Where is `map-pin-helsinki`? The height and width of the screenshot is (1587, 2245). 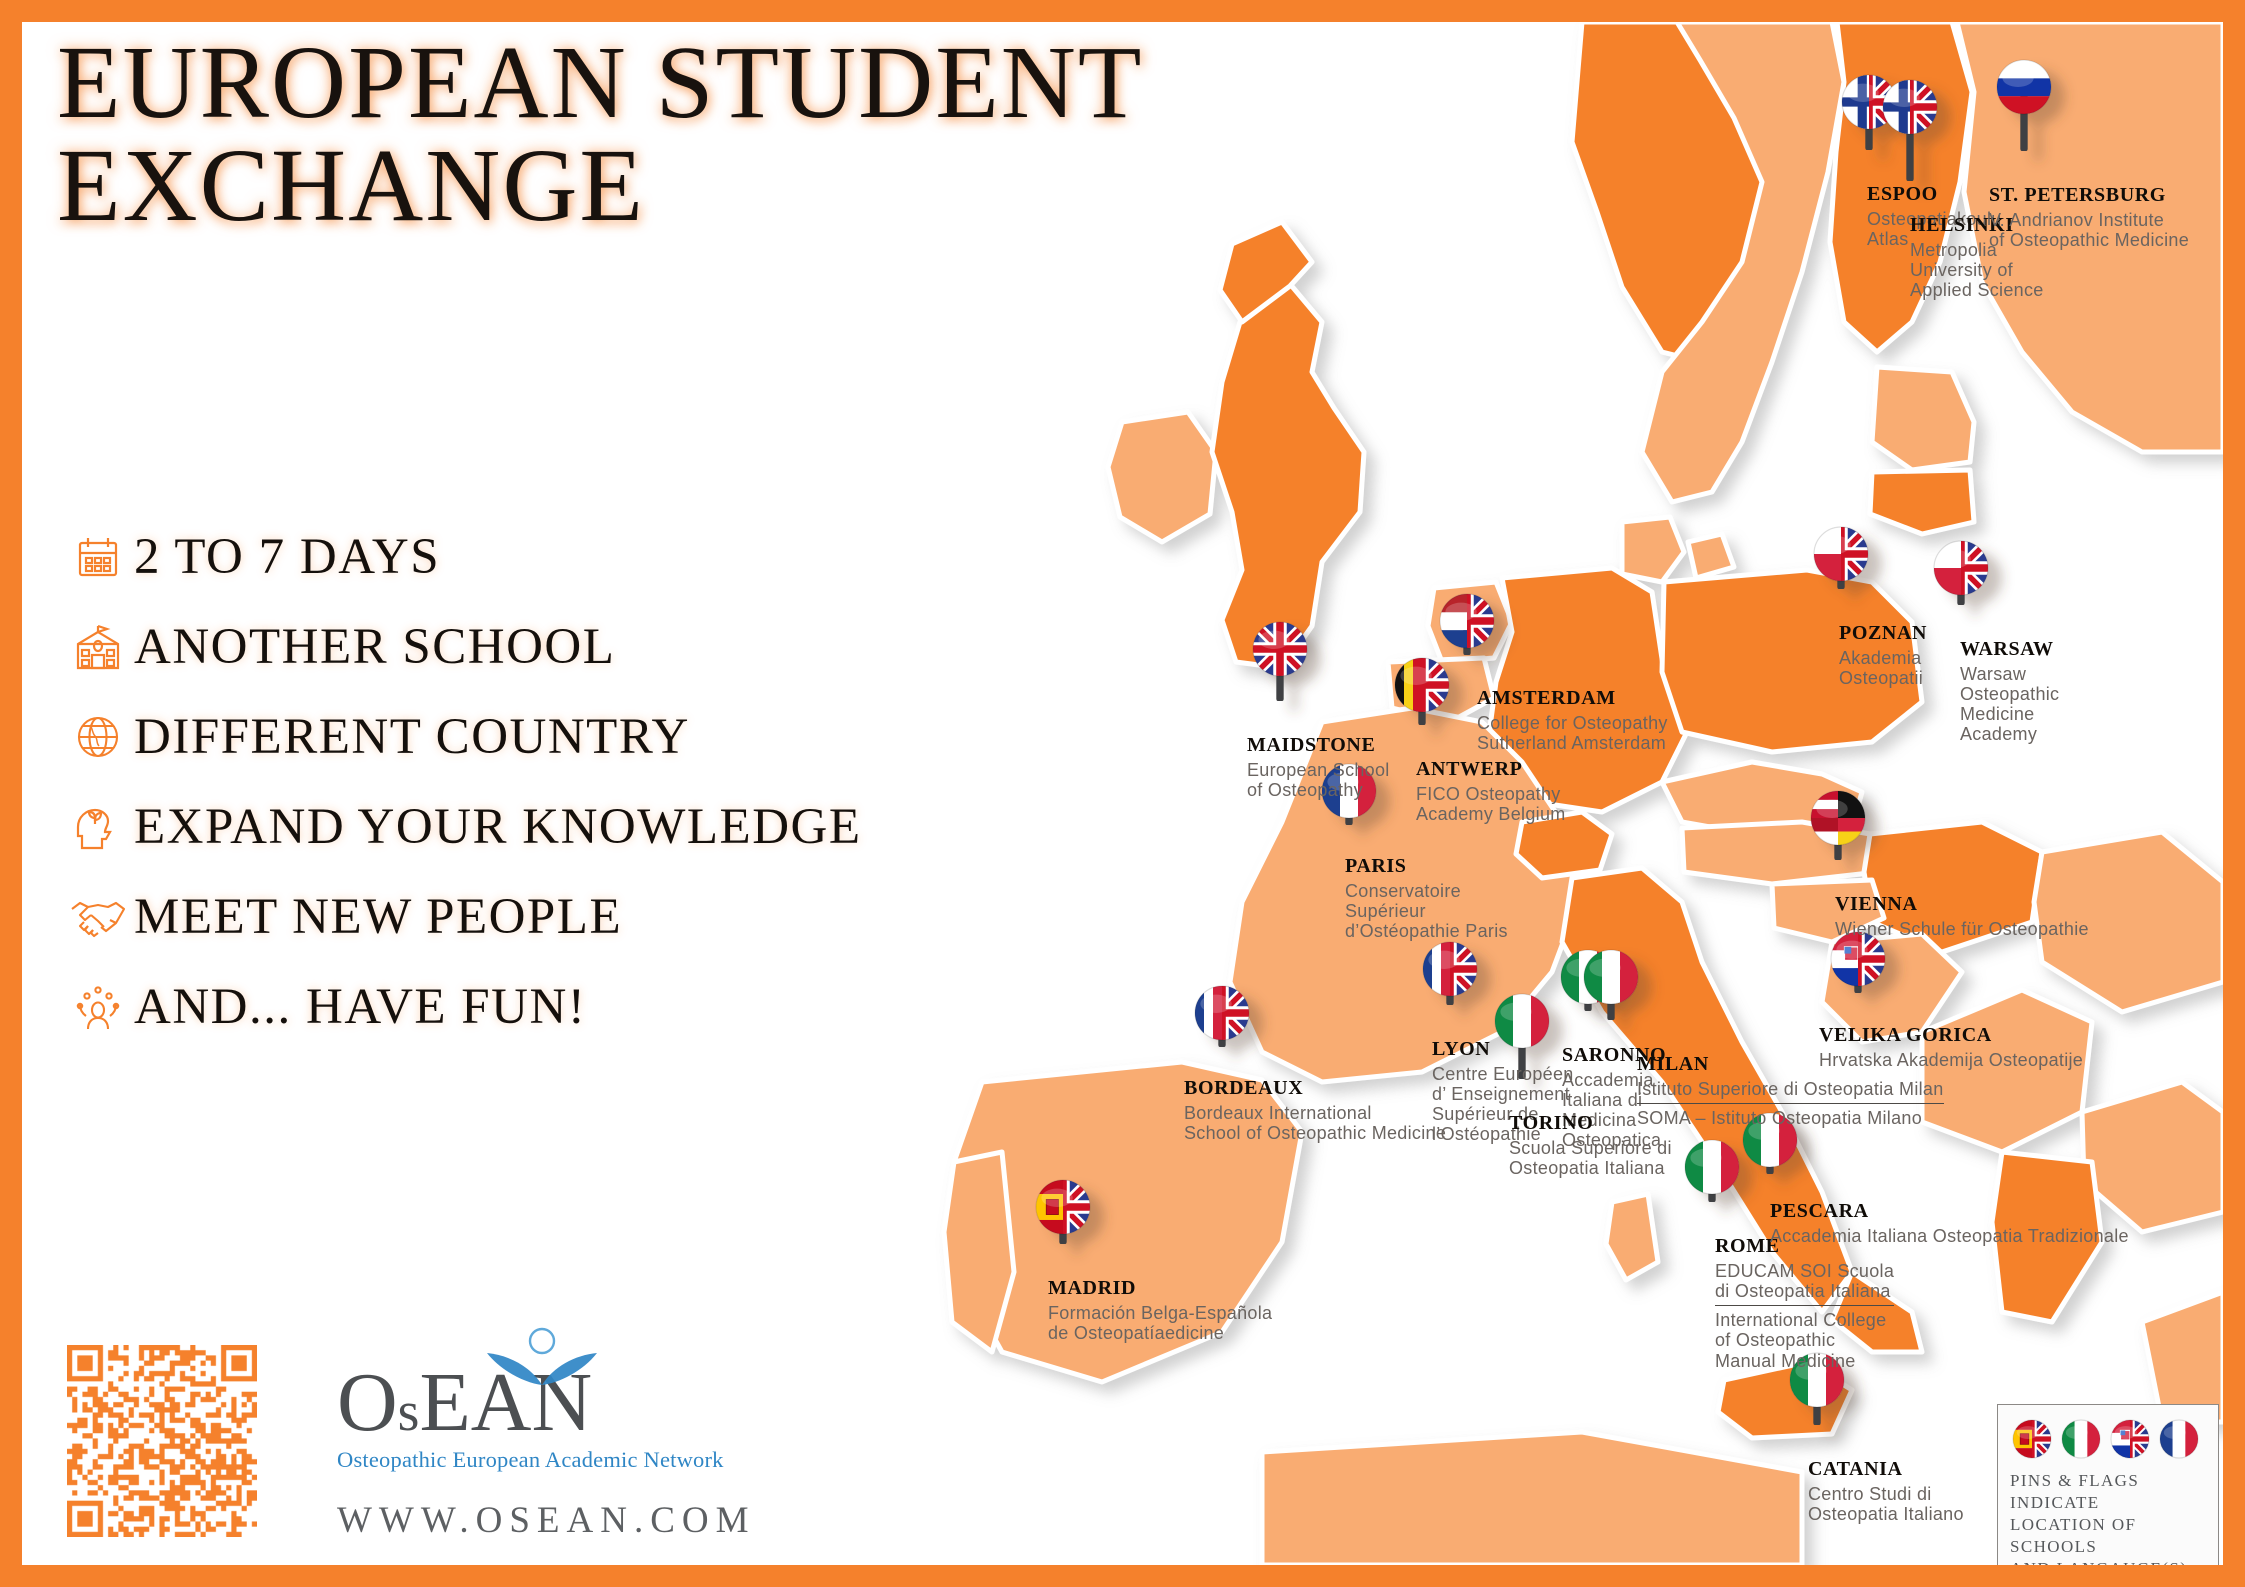 map-pin-helsinki is located at coordinates (1910, 130).